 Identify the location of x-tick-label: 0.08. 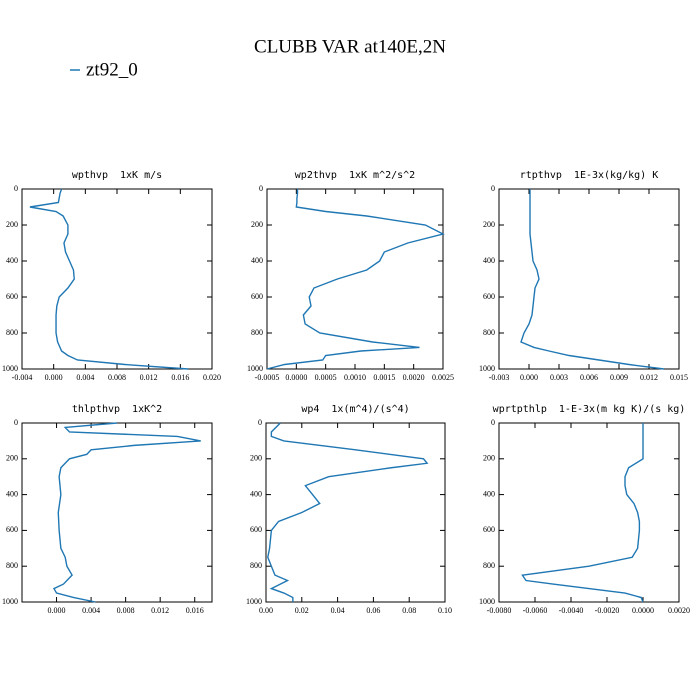
(409, 610).